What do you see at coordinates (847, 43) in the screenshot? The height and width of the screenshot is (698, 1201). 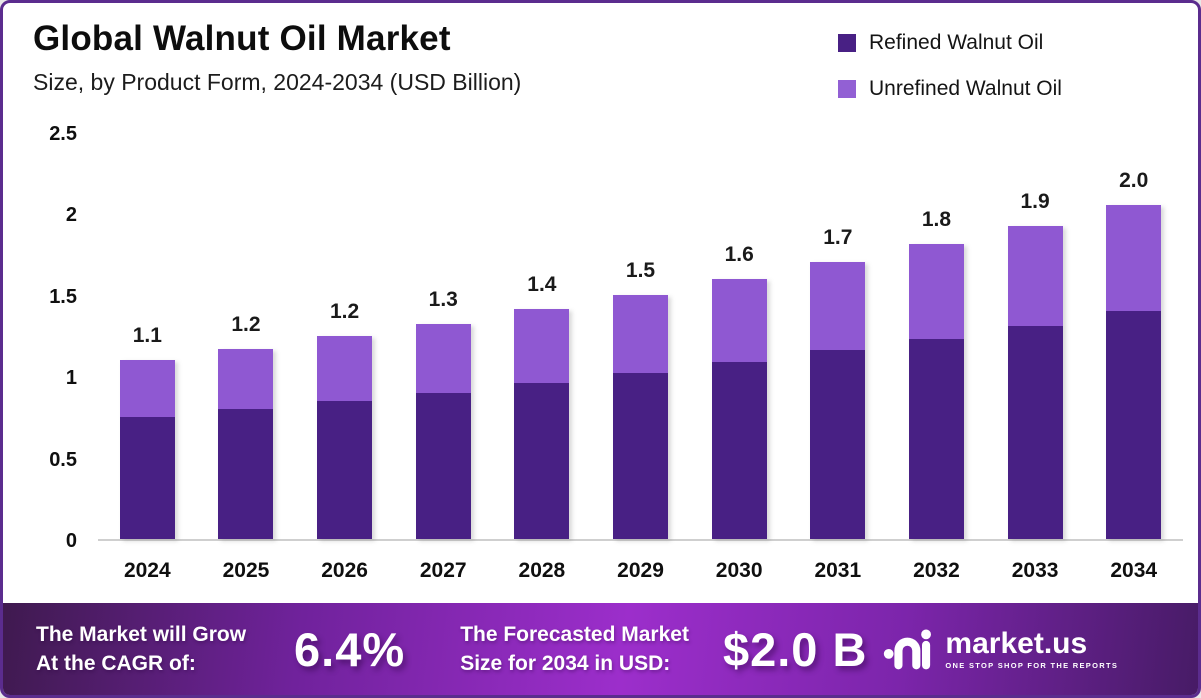 I see `legend-swatch-refined-icon` at bounding box center [847, 43].